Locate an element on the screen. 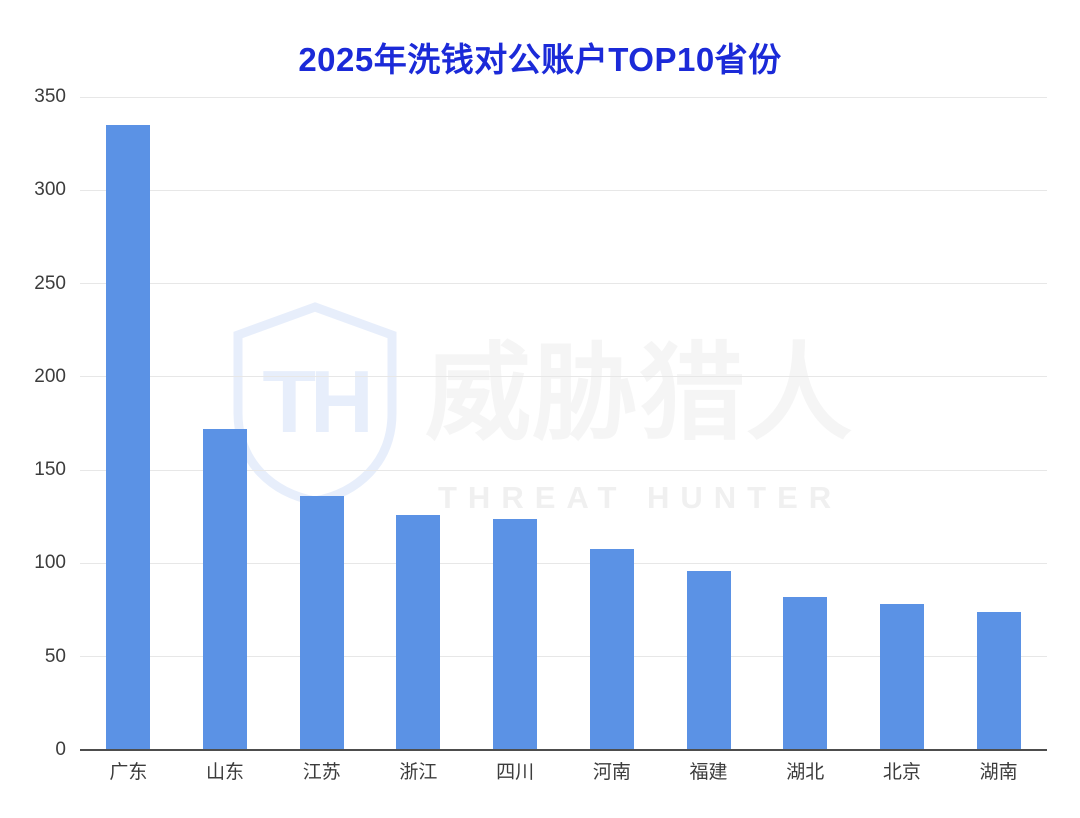 This screenshot has height=818, width=1080. x-tick-label-湖南: 湖南 is located at coordinates (998, 772).